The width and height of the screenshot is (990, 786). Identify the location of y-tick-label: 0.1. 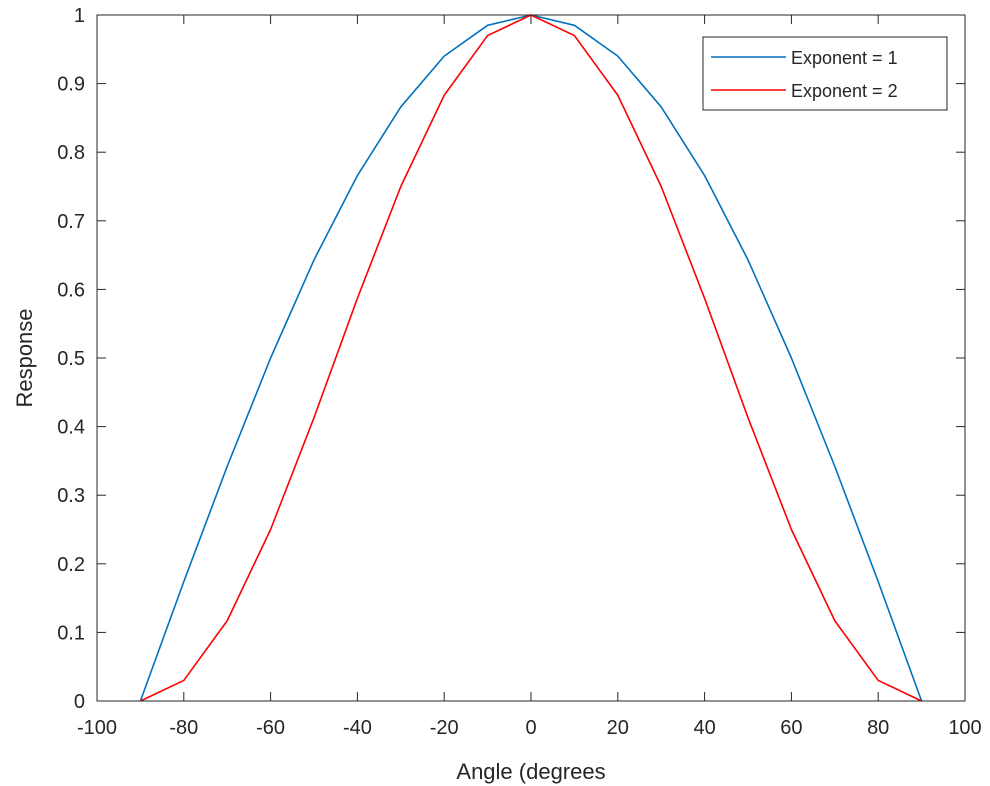
(71, 633).